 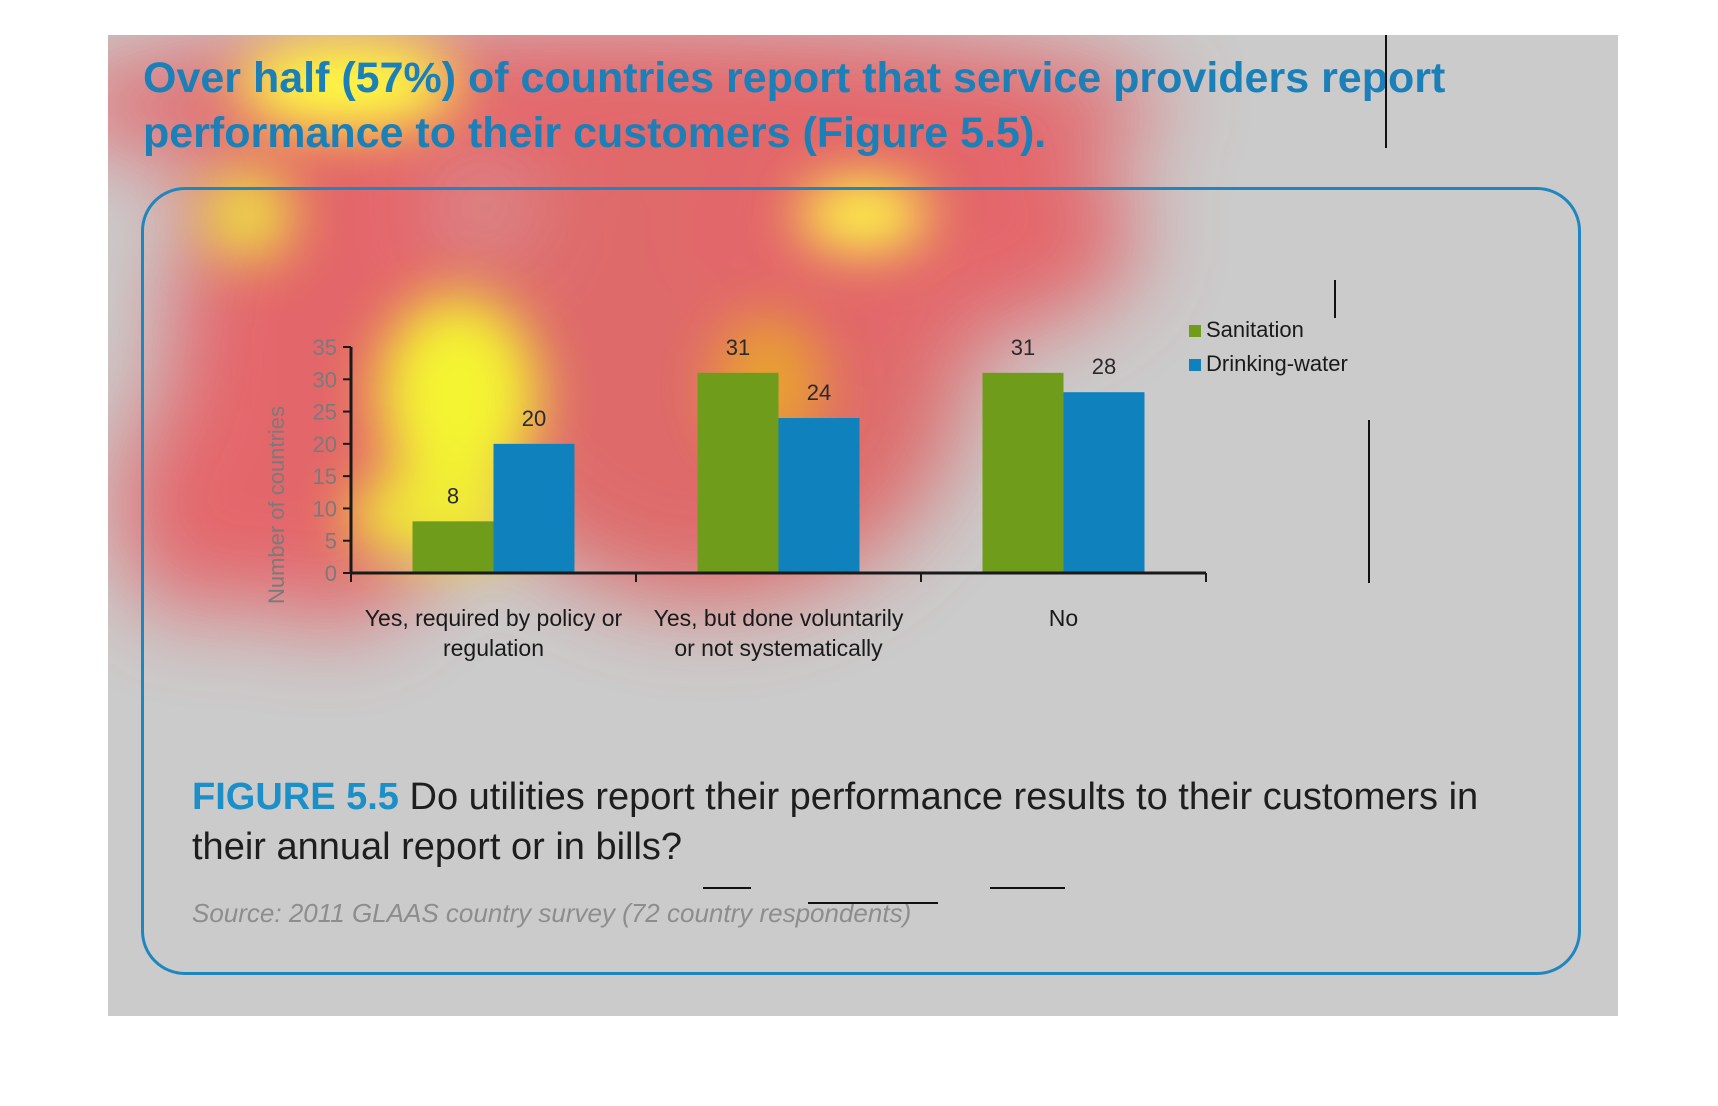 I want to click on bars: 8 20 31 24 31 28, so click(x=778, y=453).